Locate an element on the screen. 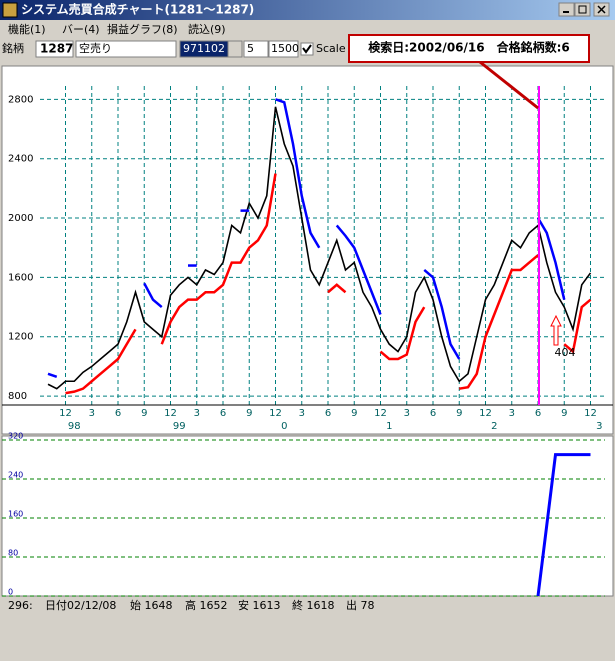 This screenshot has height=661, width=615. maximize-button is located at coordinates (582, 9).